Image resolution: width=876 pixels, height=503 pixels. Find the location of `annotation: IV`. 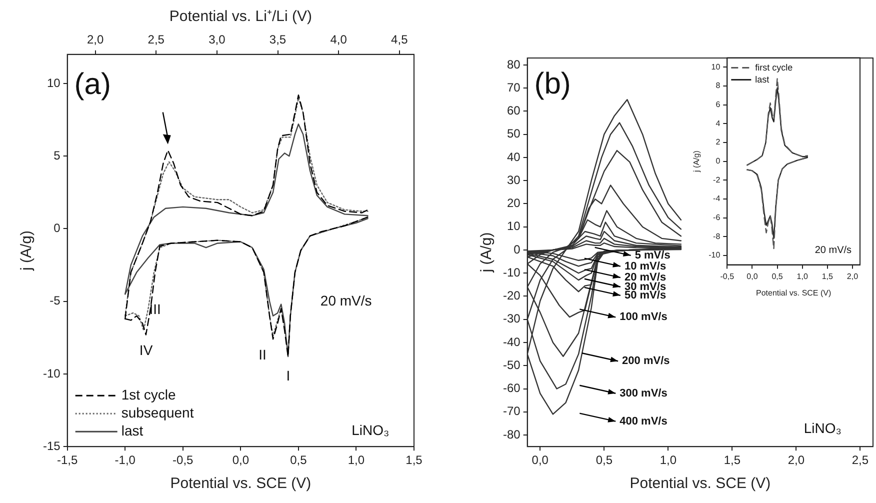

annotation: IV is located at coordinates (146, 350).